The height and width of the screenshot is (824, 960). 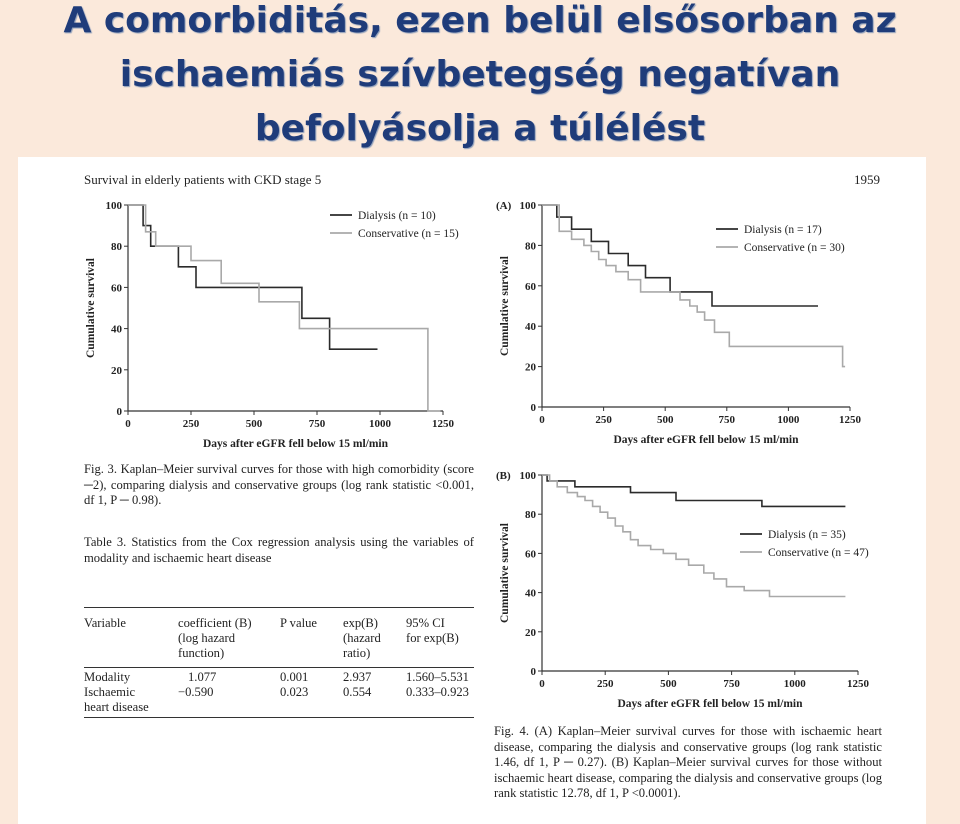 I want to click on chart1-y-tick-label: 60, so click(x=117, y=288).